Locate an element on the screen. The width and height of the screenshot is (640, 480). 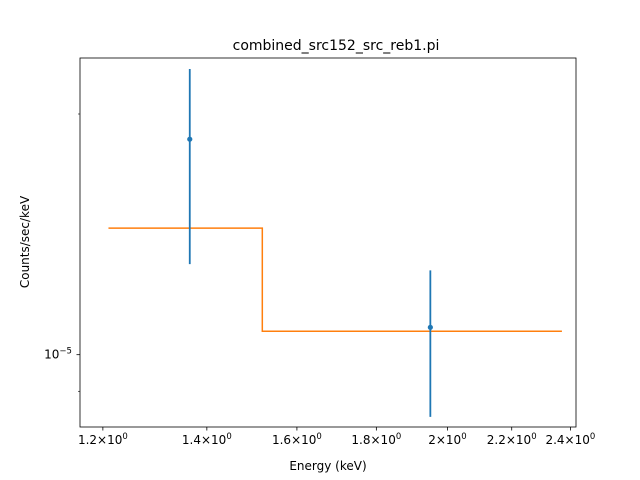
x-tick-label-1: 1.2×100 is located at coordinates (103, 439).